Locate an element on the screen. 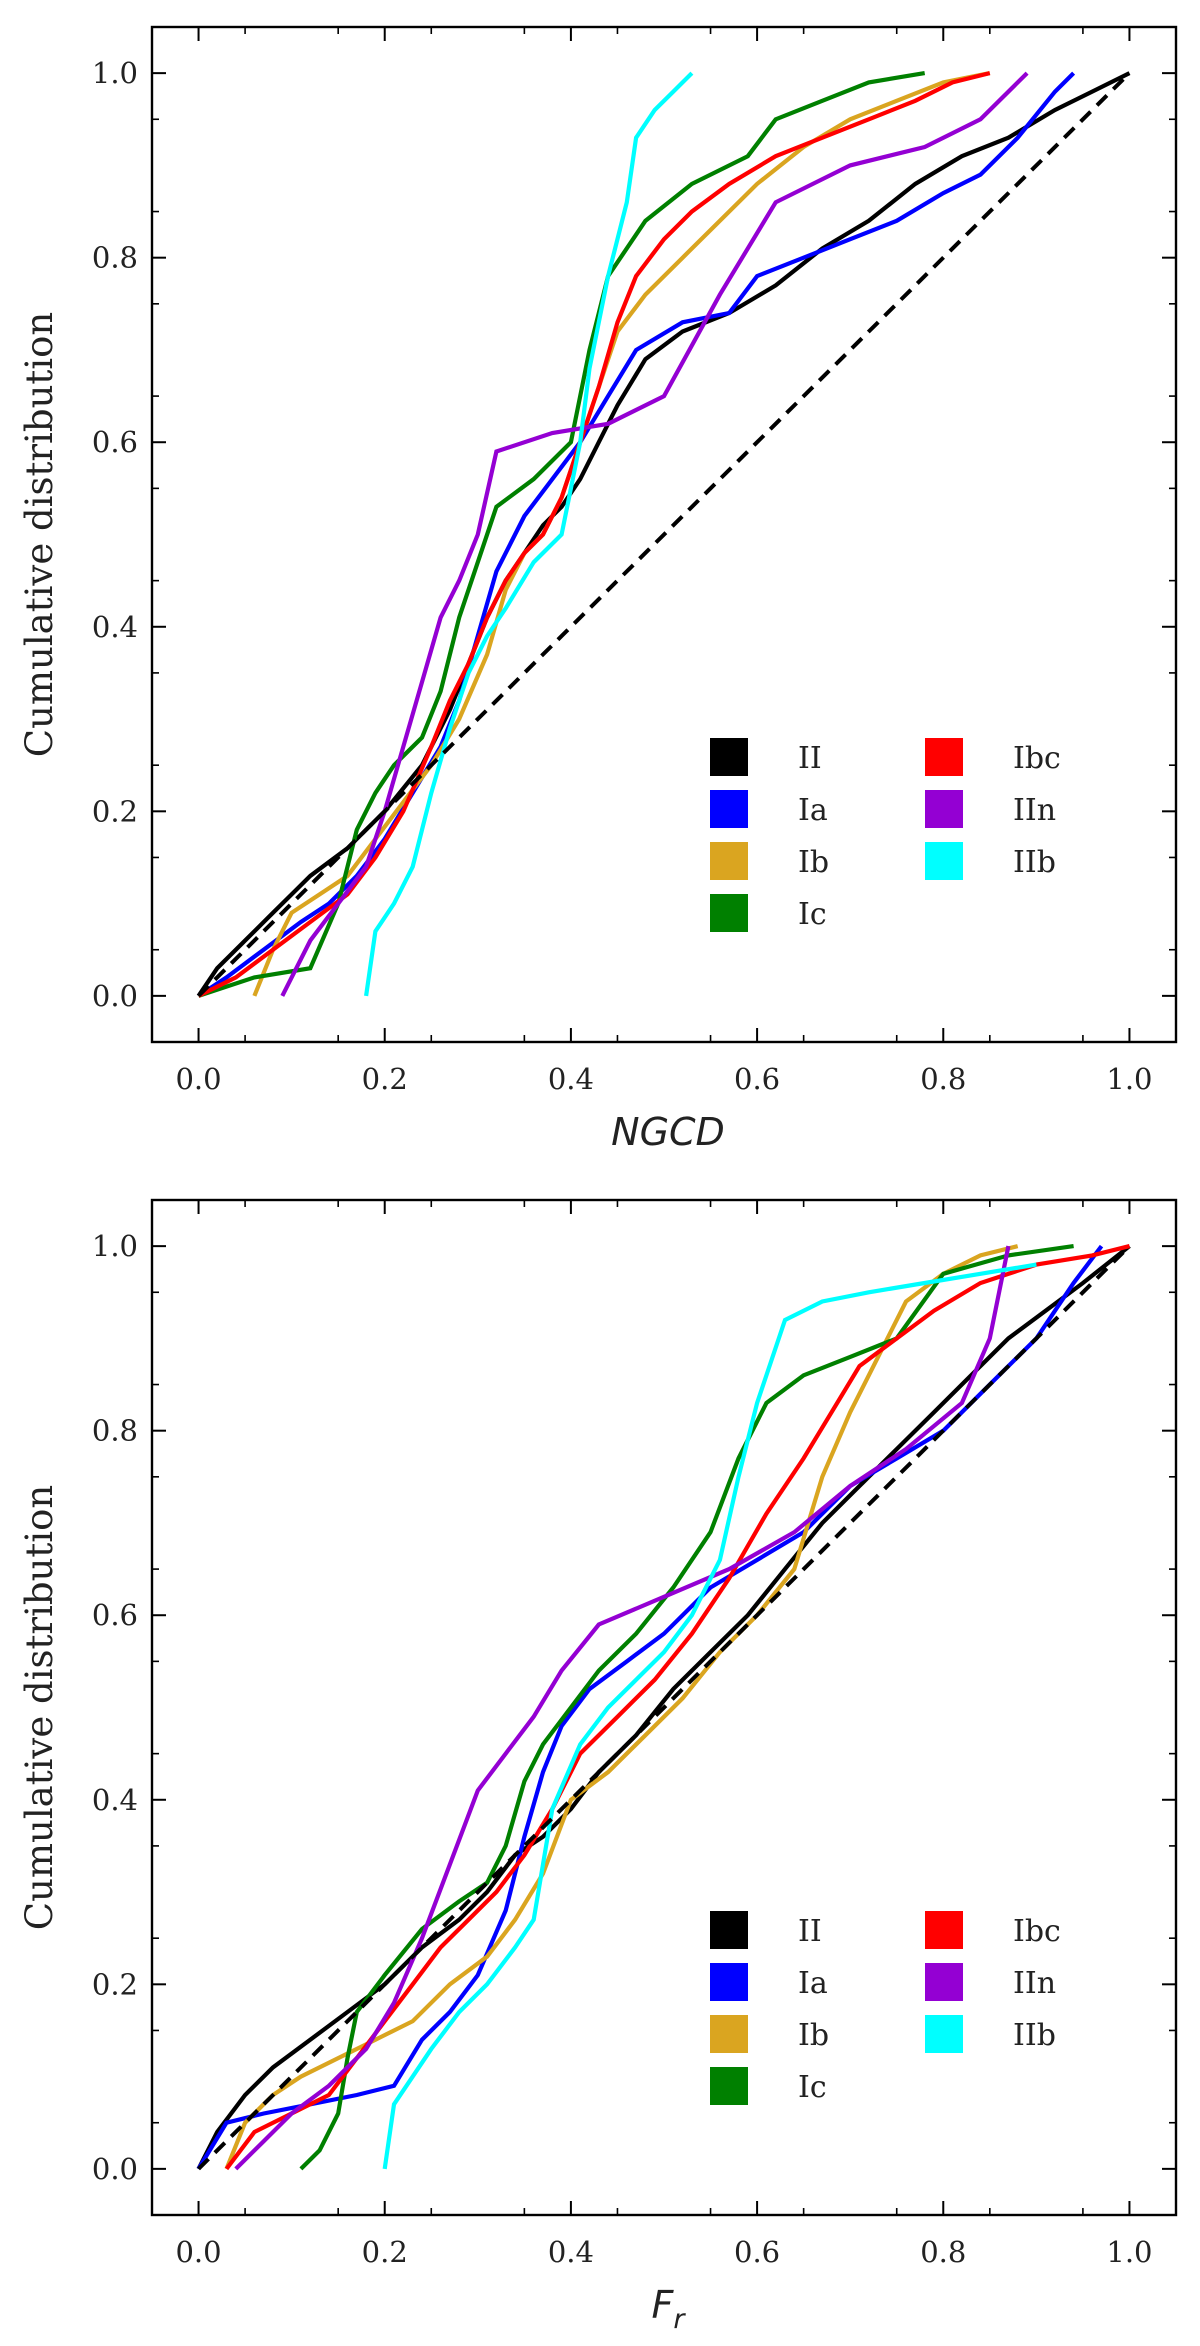  x-axis-label-subscript: r is located at coordinates (679, 2319).